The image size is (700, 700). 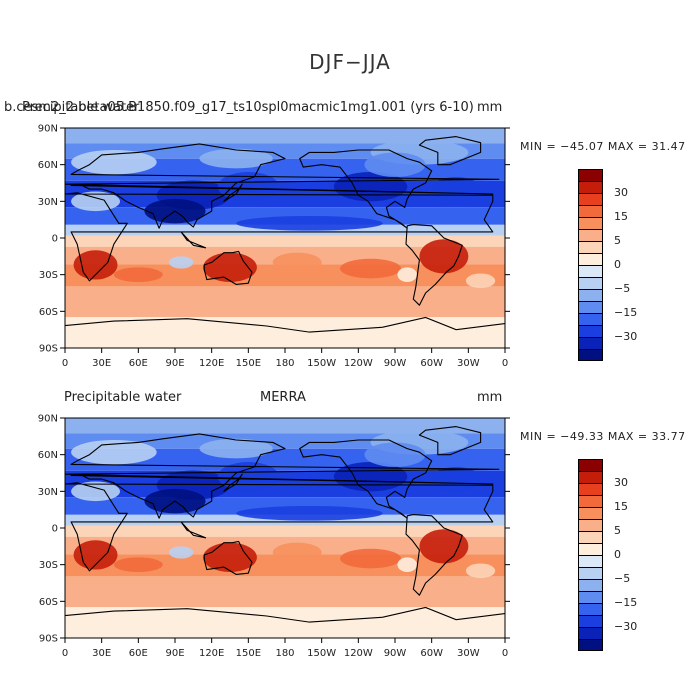 What do you see at coordinates (48, 602) in the screenshot?
I see `lat-tick-label: 60S` at bounding box center [48, 602].